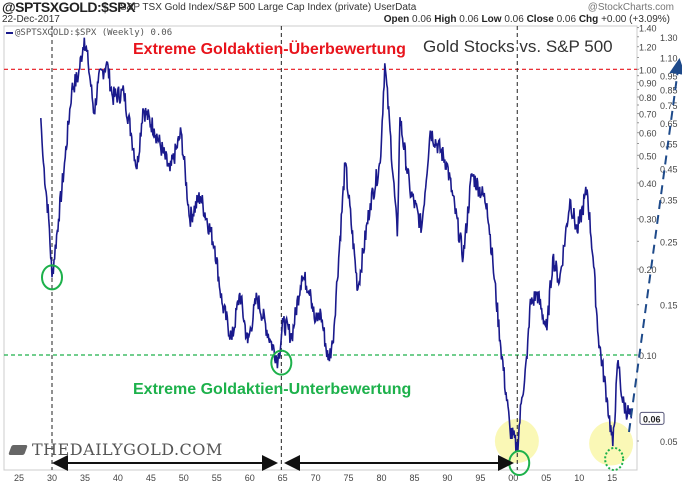 This screenshot has height=484, width=682. I want to click on x-tick-label: 15, so click(612, 478).